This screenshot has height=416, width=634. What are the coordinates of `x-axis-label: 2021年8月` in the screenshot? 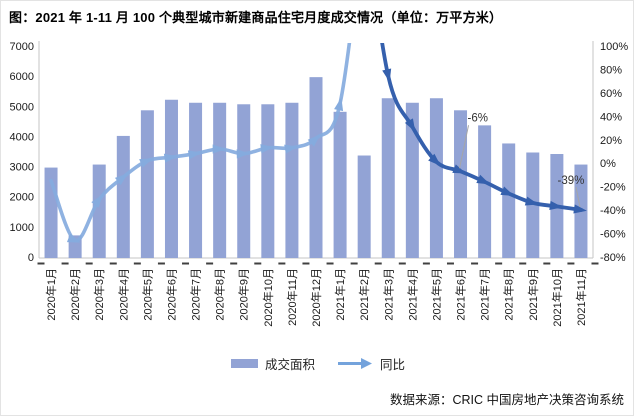 It's located at (509, 294).